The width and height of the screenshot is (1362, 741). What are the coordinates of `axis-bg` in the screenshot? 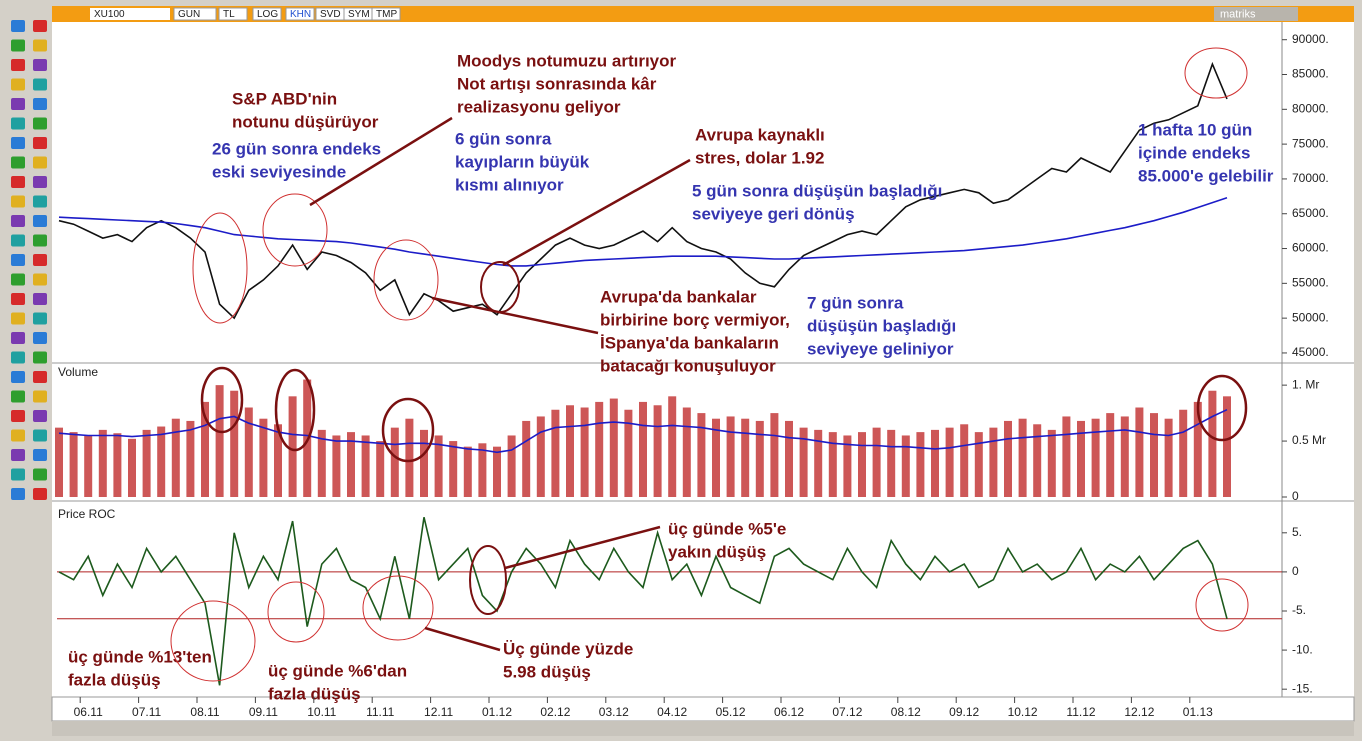 It's located at (1318, 359).